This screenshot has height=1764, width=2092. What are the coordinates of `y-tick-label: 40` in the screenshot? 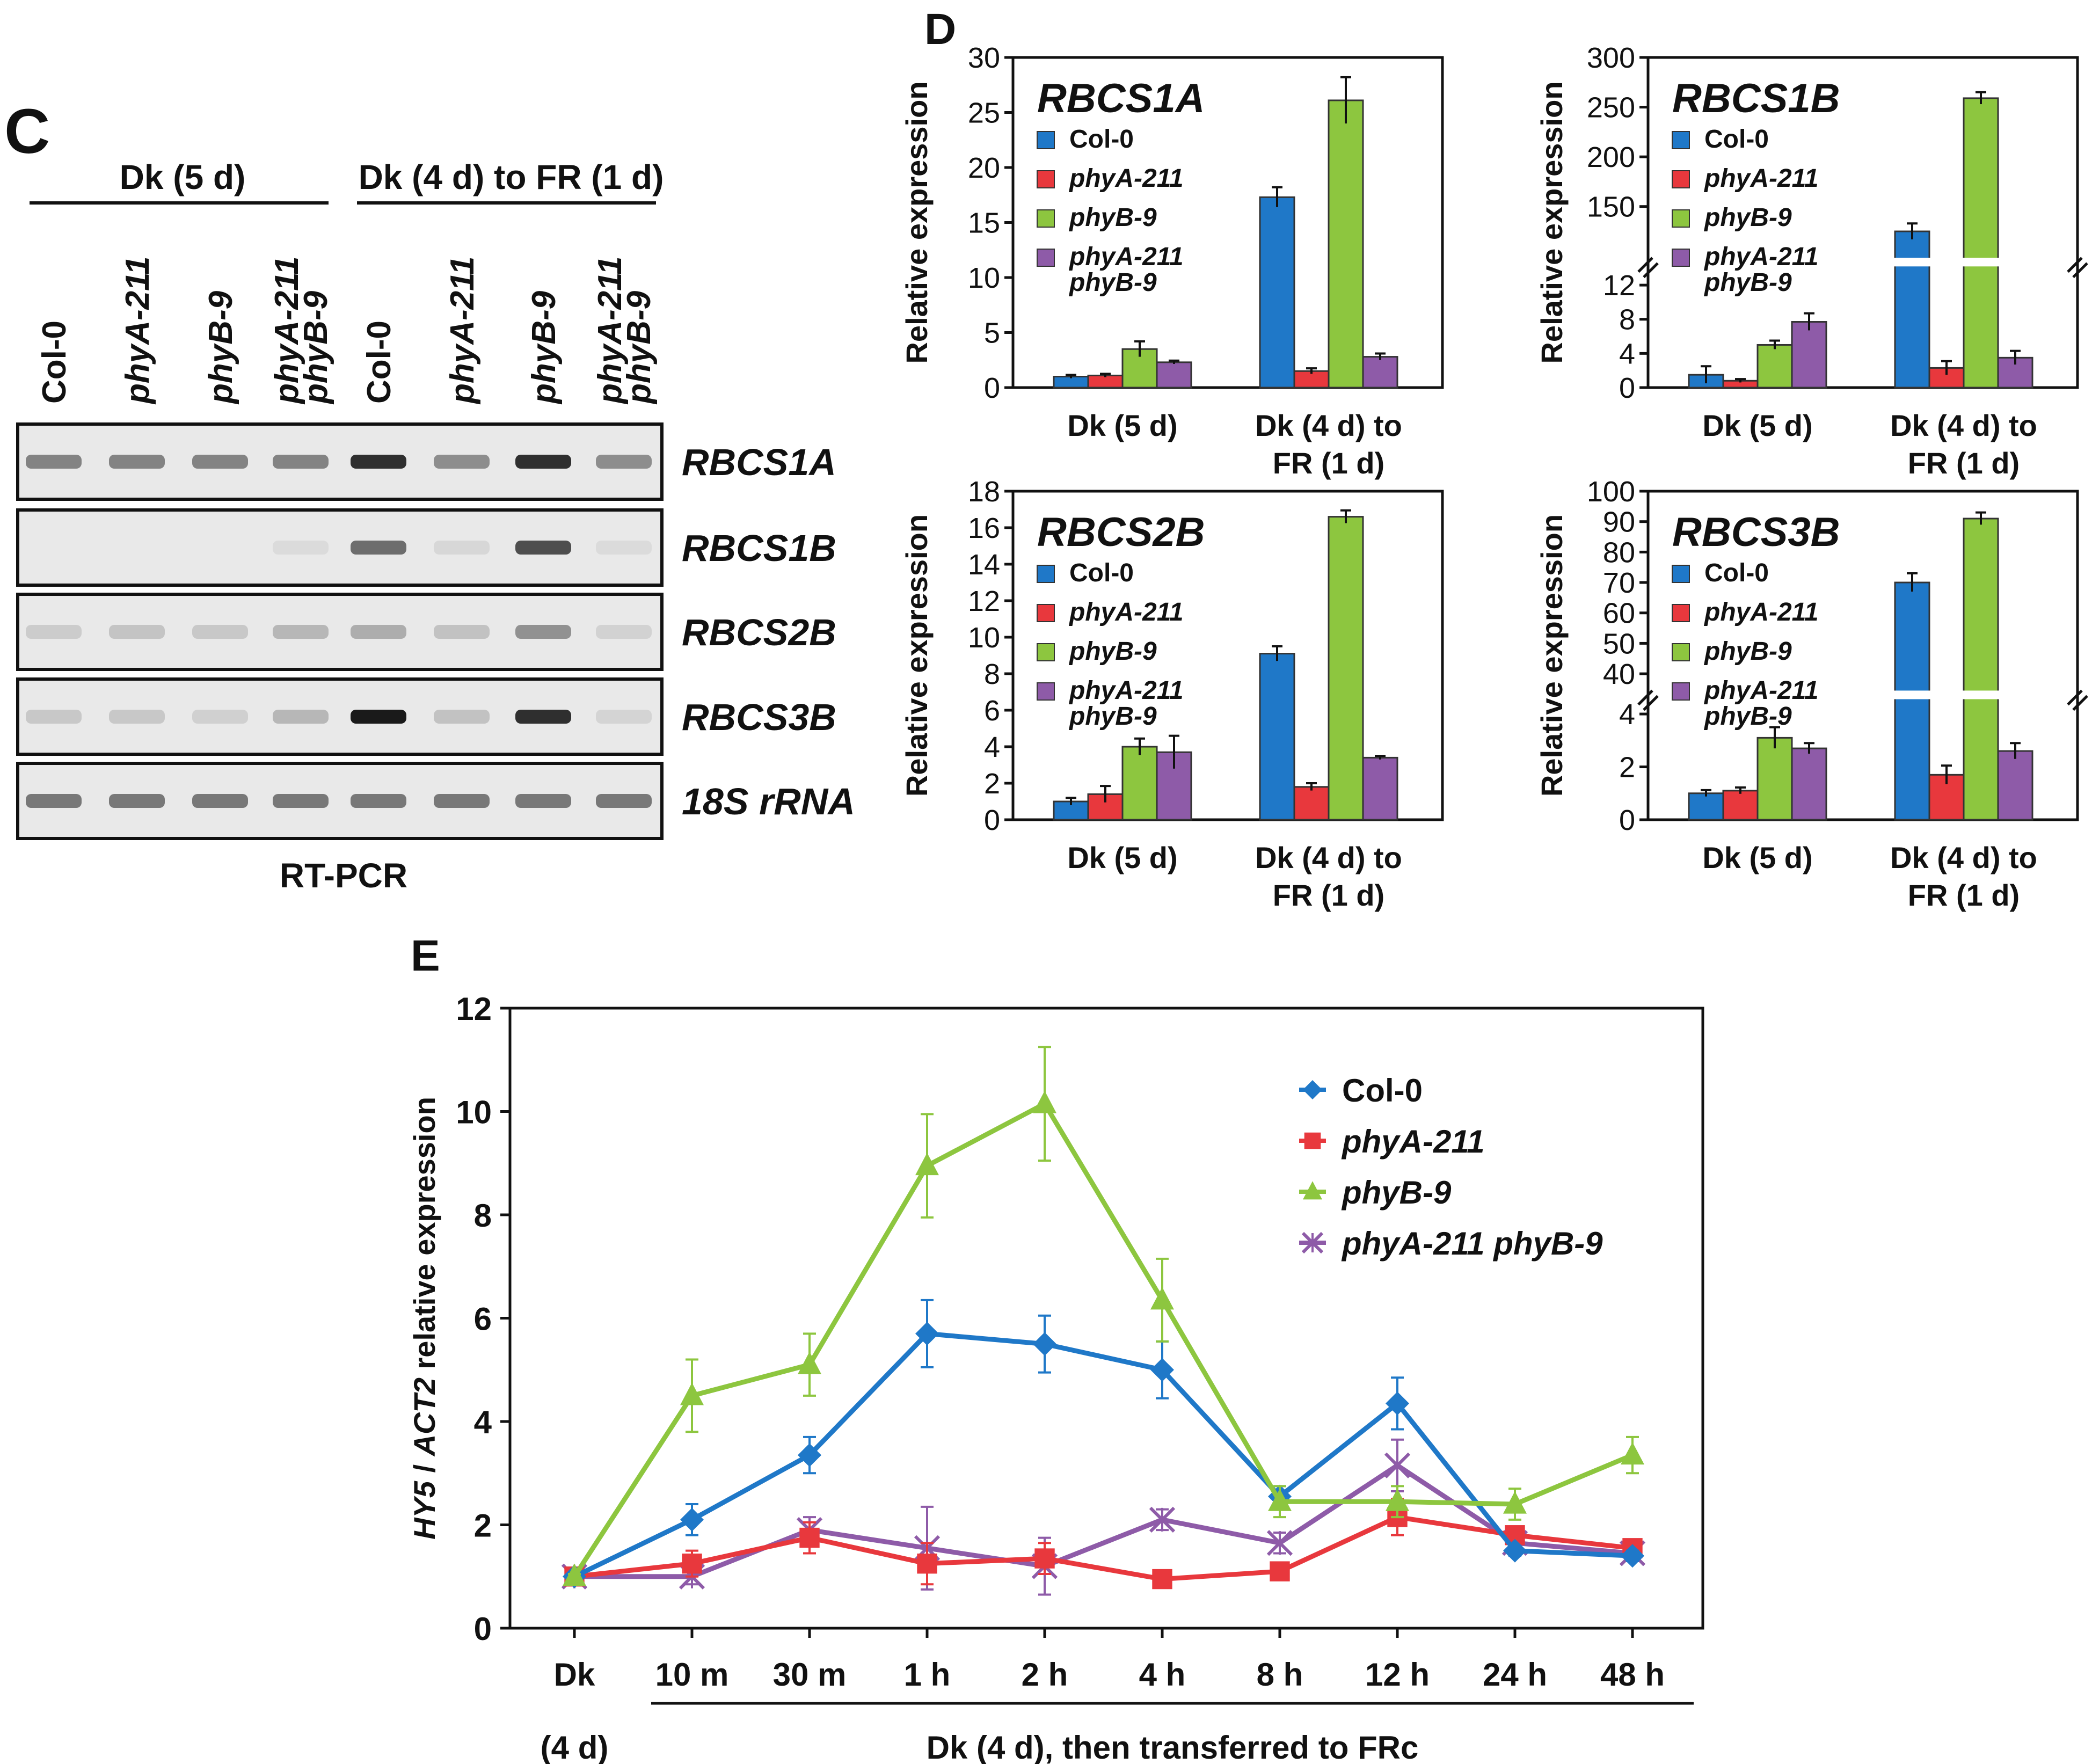 It's located at (1619, 674).